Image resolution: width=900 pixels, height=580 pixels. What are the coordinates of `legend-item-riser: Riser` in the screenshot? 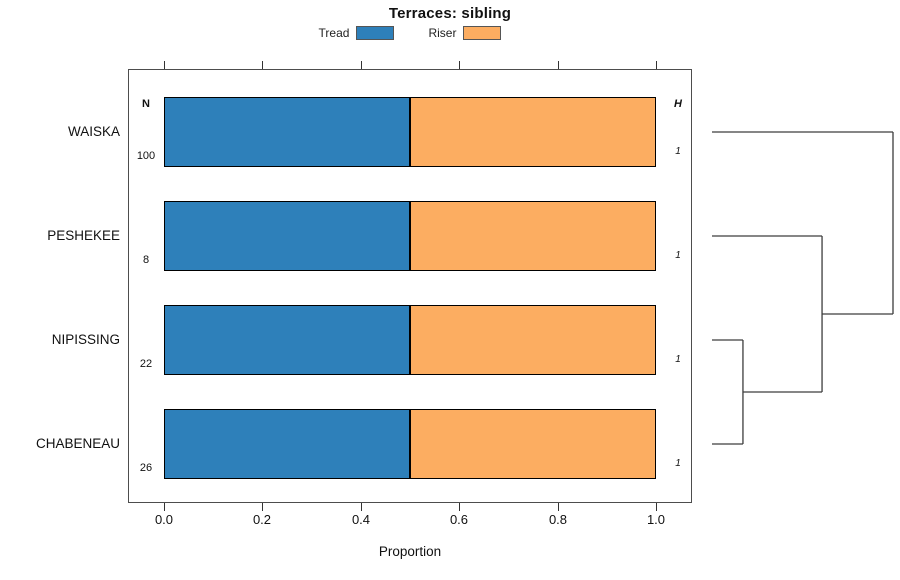 It's located at (465, 33).